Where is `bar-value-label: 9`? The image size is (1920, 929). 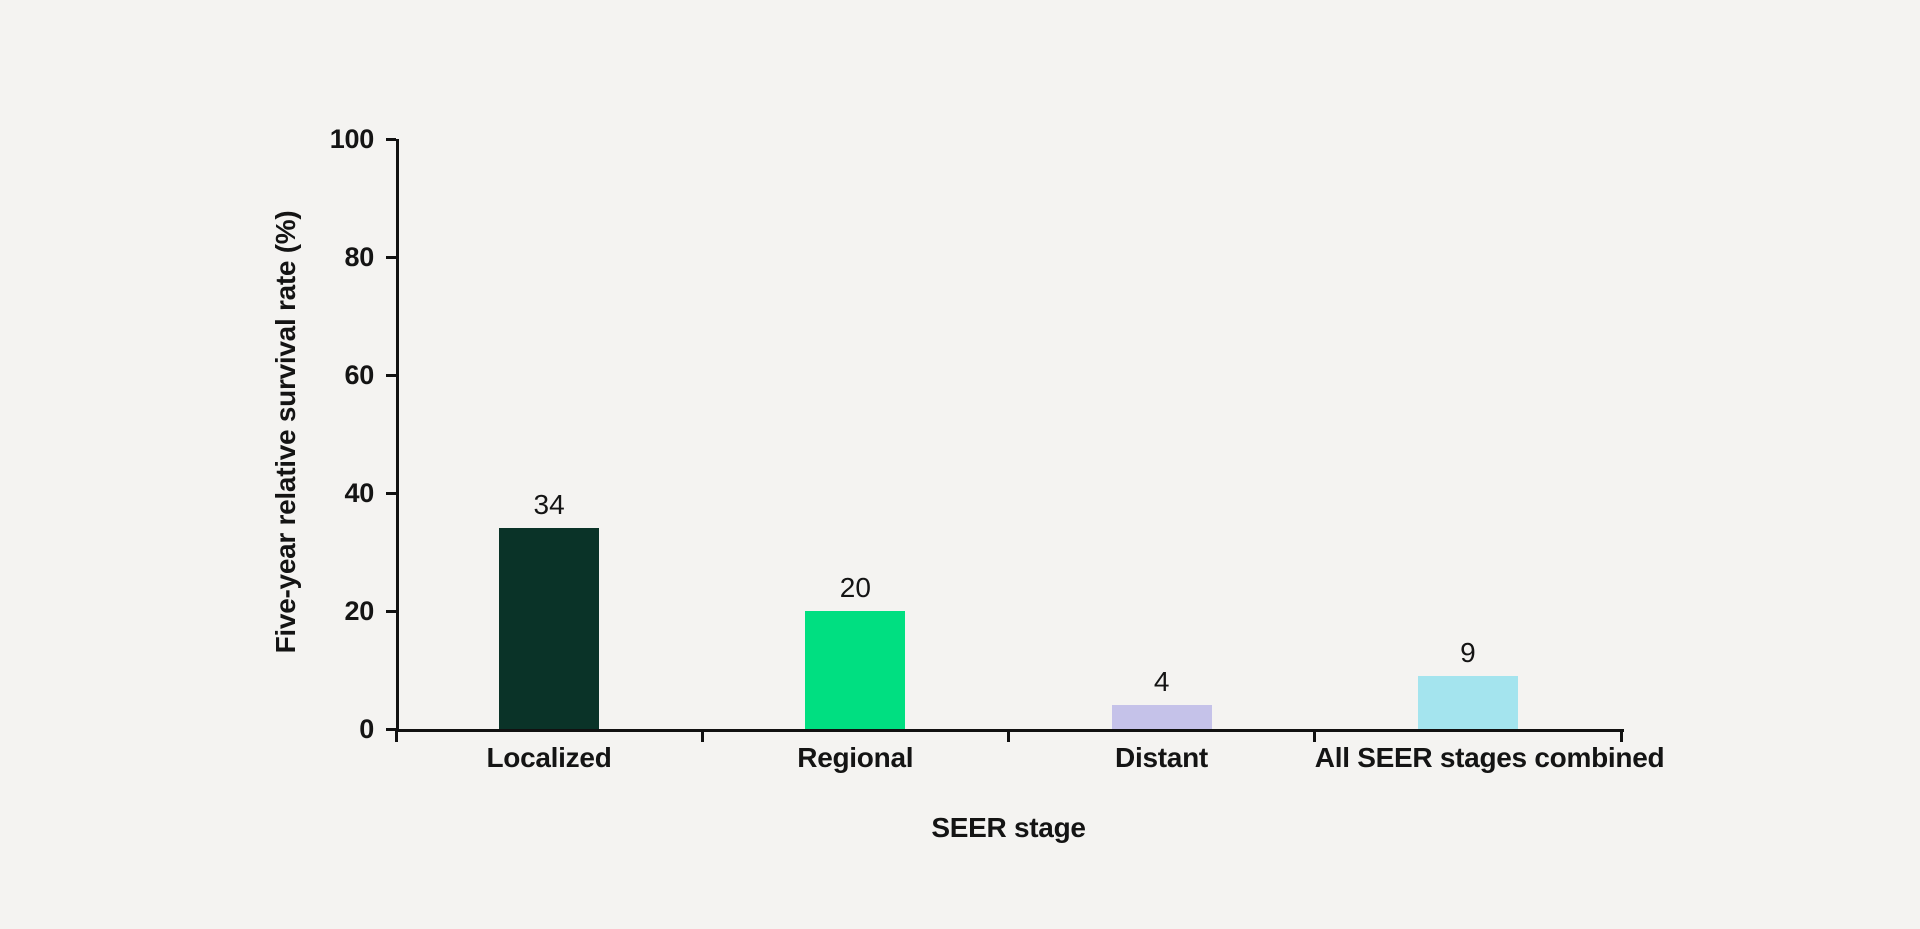
bar-value-label: 9 is located at coordinates (1468, 652).